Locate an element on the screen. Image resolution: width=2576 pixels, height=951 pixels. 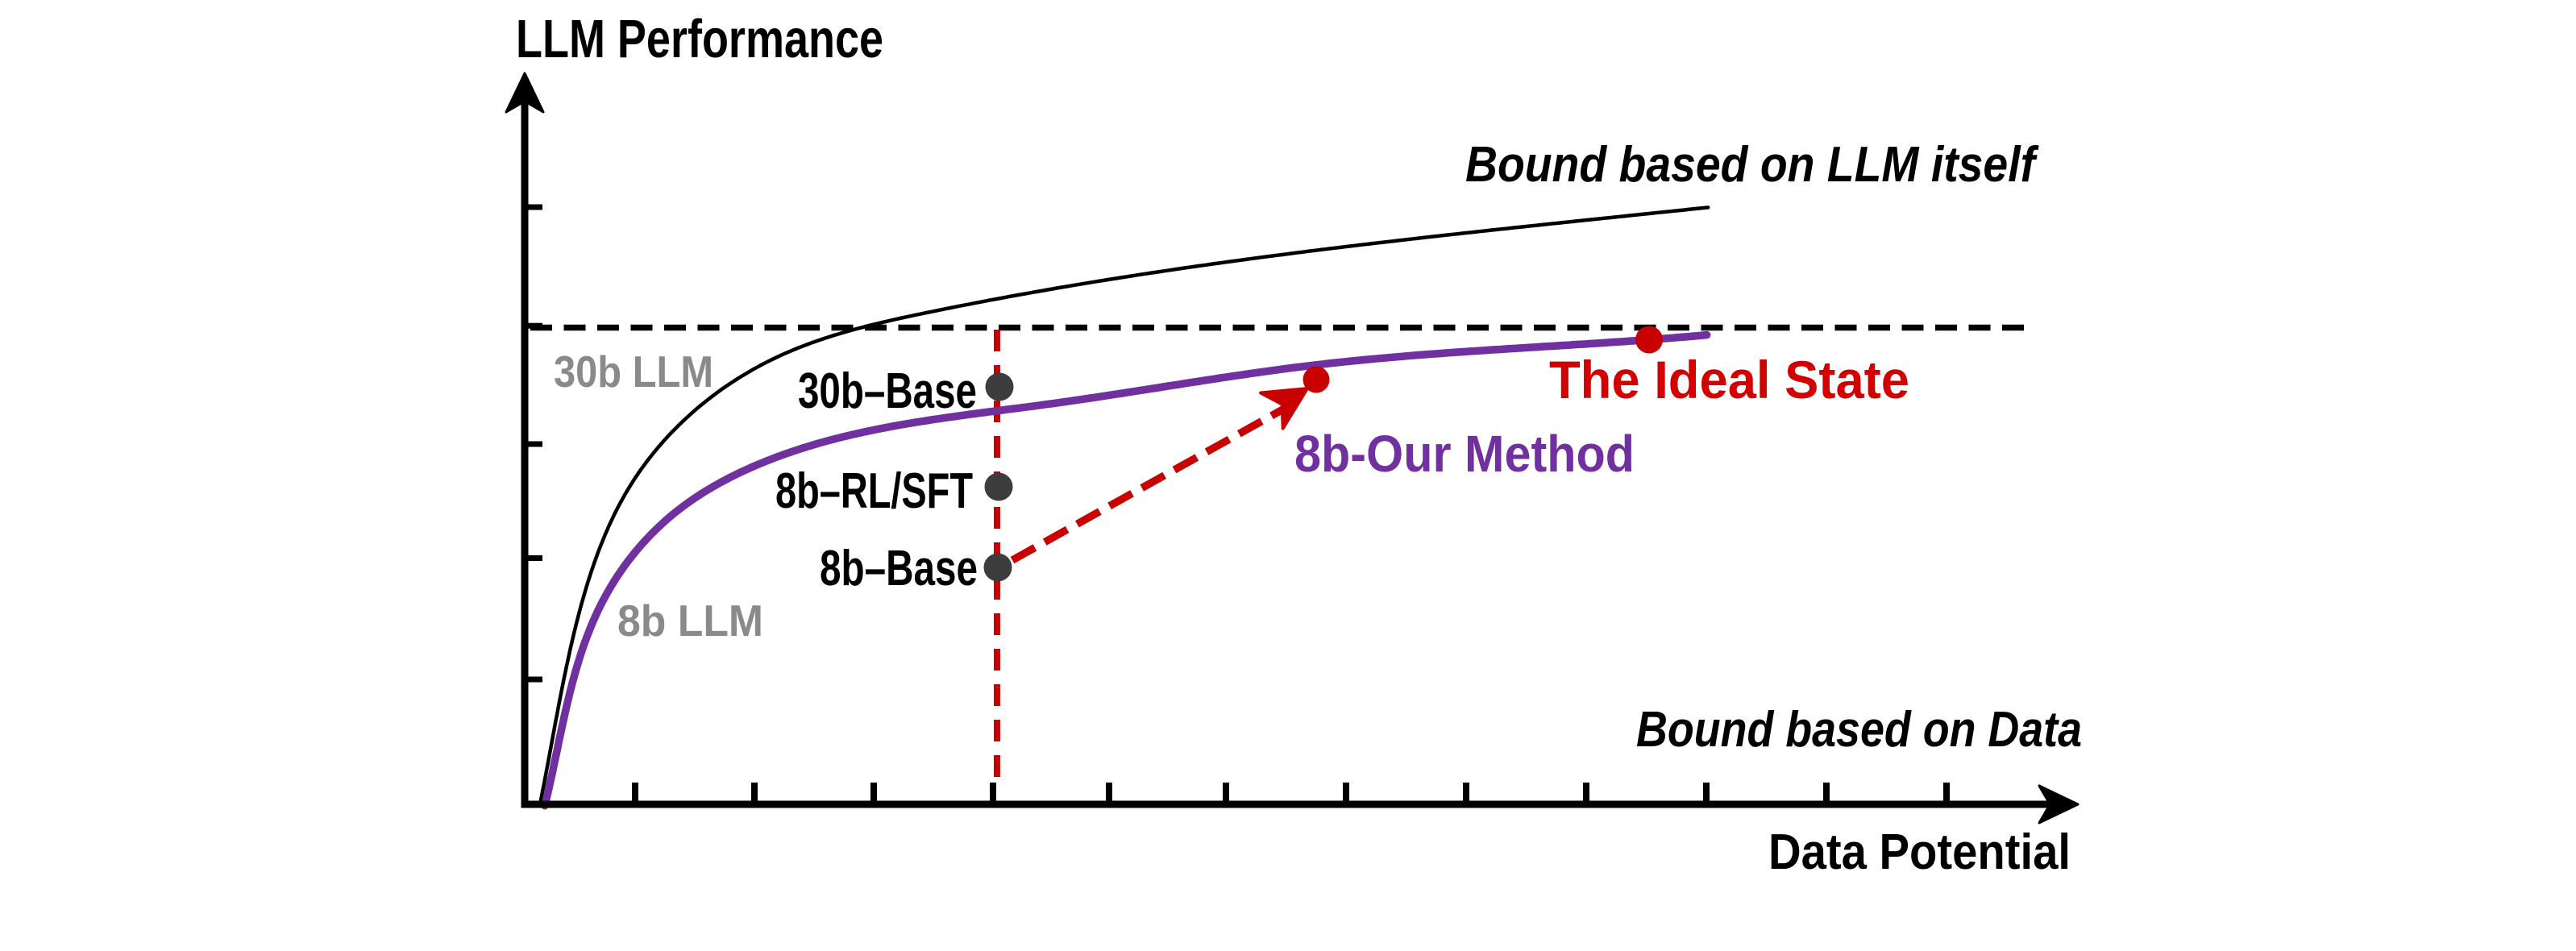
svg-text: 8b–RL/SFT is located at coordinates (874, 491).